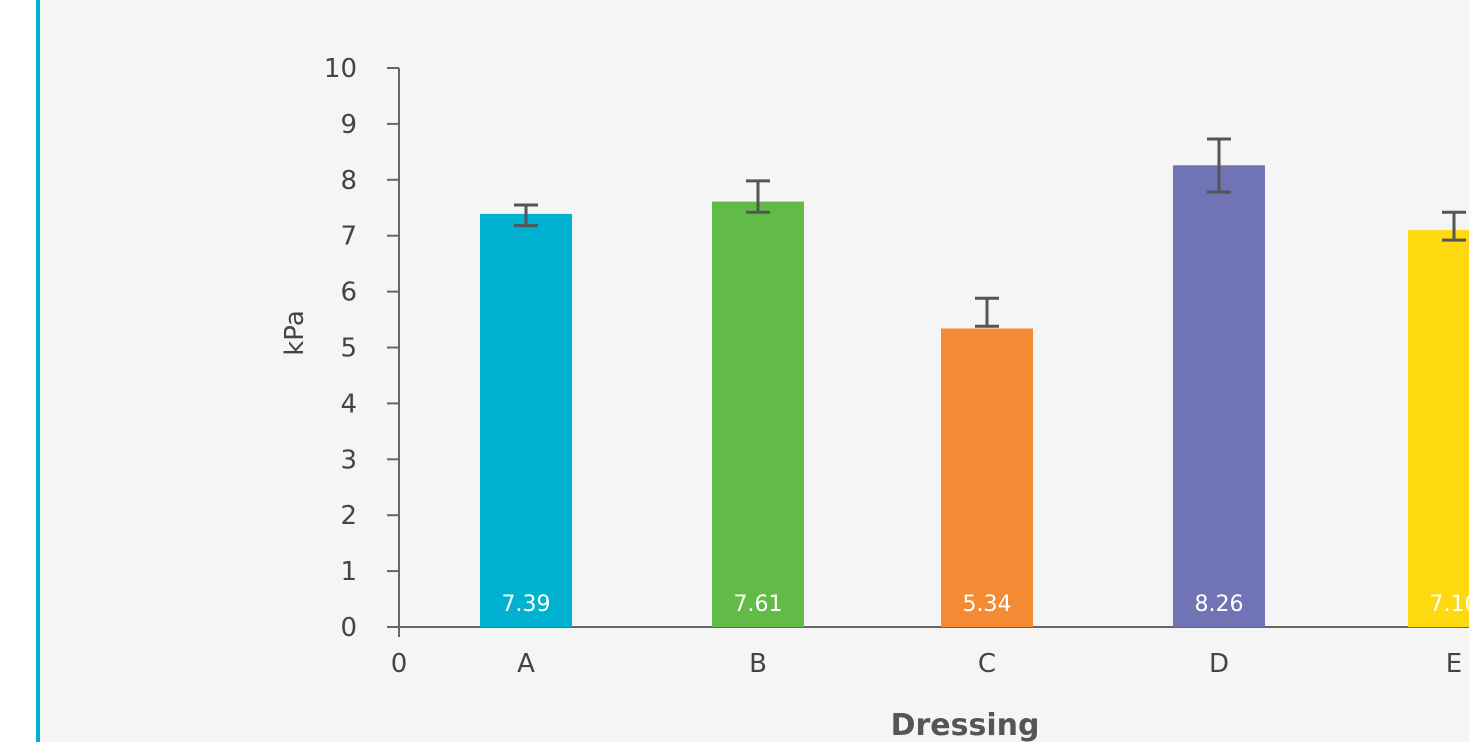 The image size is (1469, 742). What do you see at coordinates (758, 664) in the screenshot?
I see `x-tick-label-b: B` at bounding box center [758, 664].